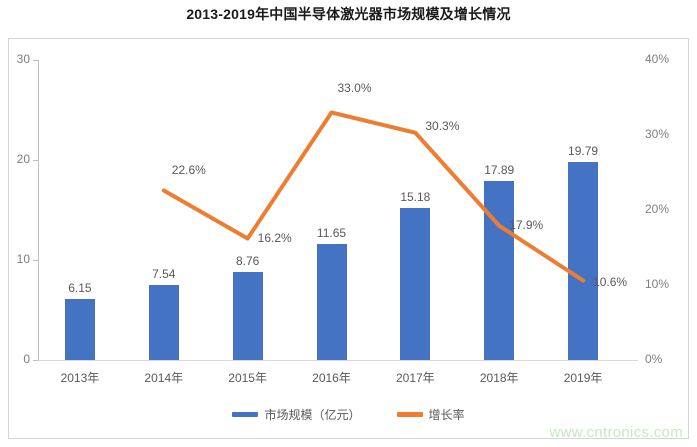 Image resolution: width=697 pixels, height=447 pixels. What do you see at coordinates (583, 151) in the screenshot?
I see `bar-value-label: 19.79` at bounding box center [583, 151].